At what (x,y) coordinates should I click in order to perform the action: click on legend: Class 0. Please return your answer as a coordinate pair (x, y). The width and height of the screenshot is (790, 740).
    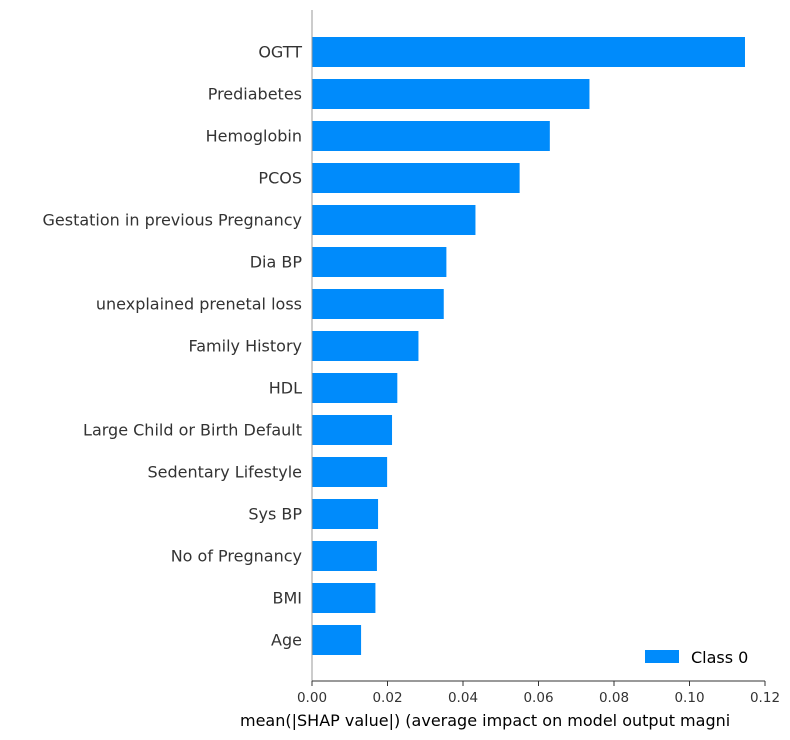
    Looking at the image, I should click on (696, 657).